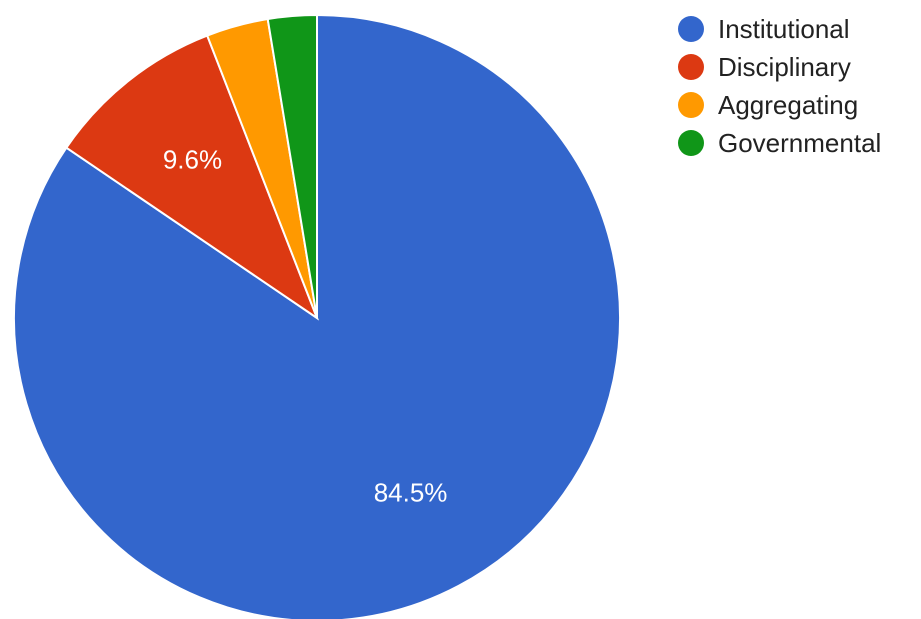 This screenshot has height=619, width=921. Describe the element at coordinates (192, 159) in the screenshot. I see `slice-label-disciplinary: 9.6%` at that location.